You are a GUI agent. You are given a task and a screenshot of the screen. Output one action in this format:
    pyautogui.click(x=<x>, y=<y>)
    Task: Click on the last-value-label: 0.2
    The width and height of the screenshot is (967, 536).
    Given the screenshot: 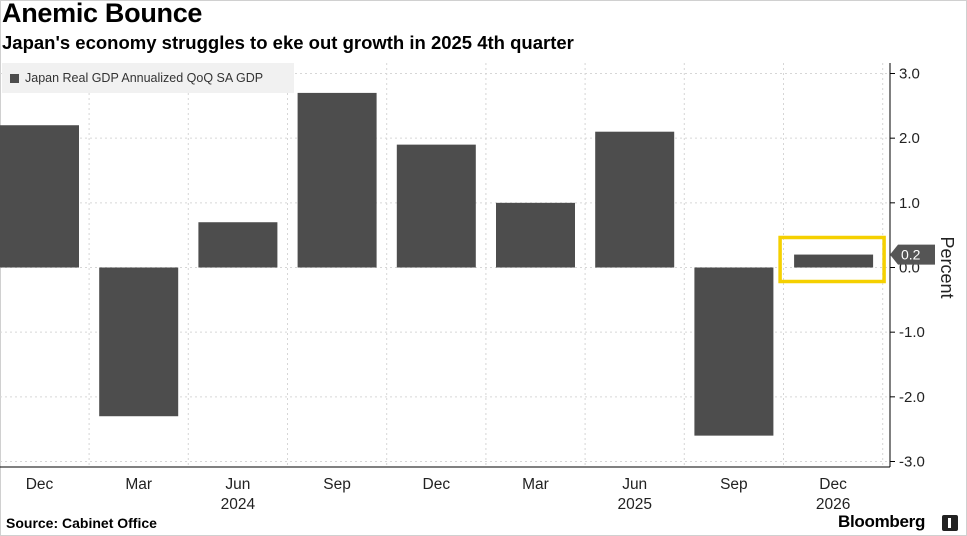 What is the action you would take?
    pyautogui.click(x=911, y=255)
    